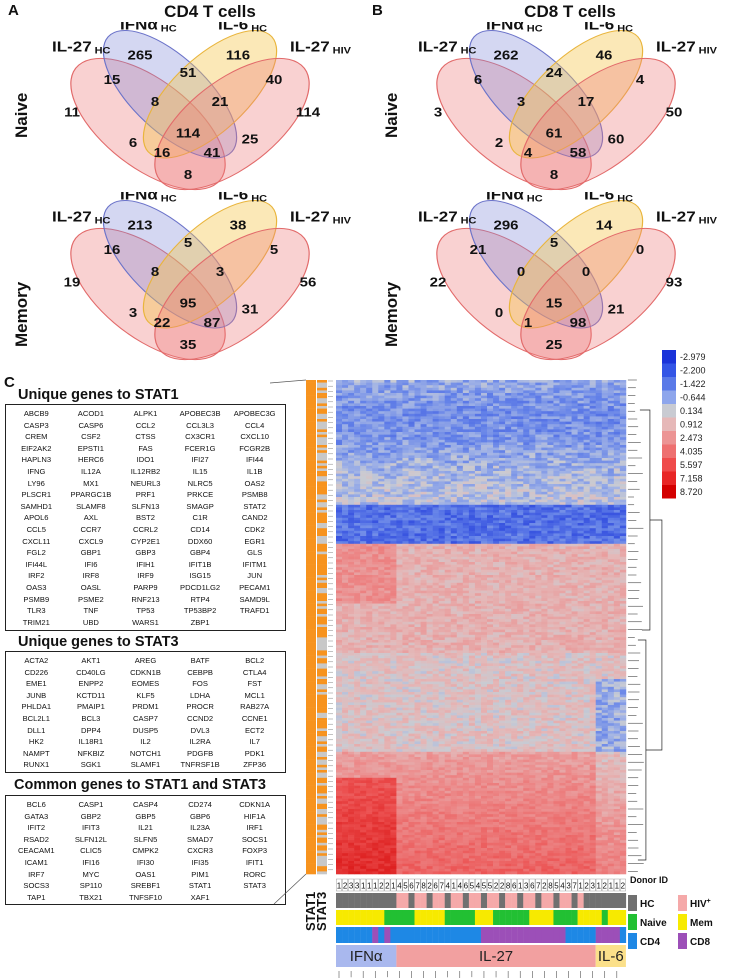  Describe the element at coordinates (145, 576) in the screenshot. I see `gene-name: IRF9` at that location.